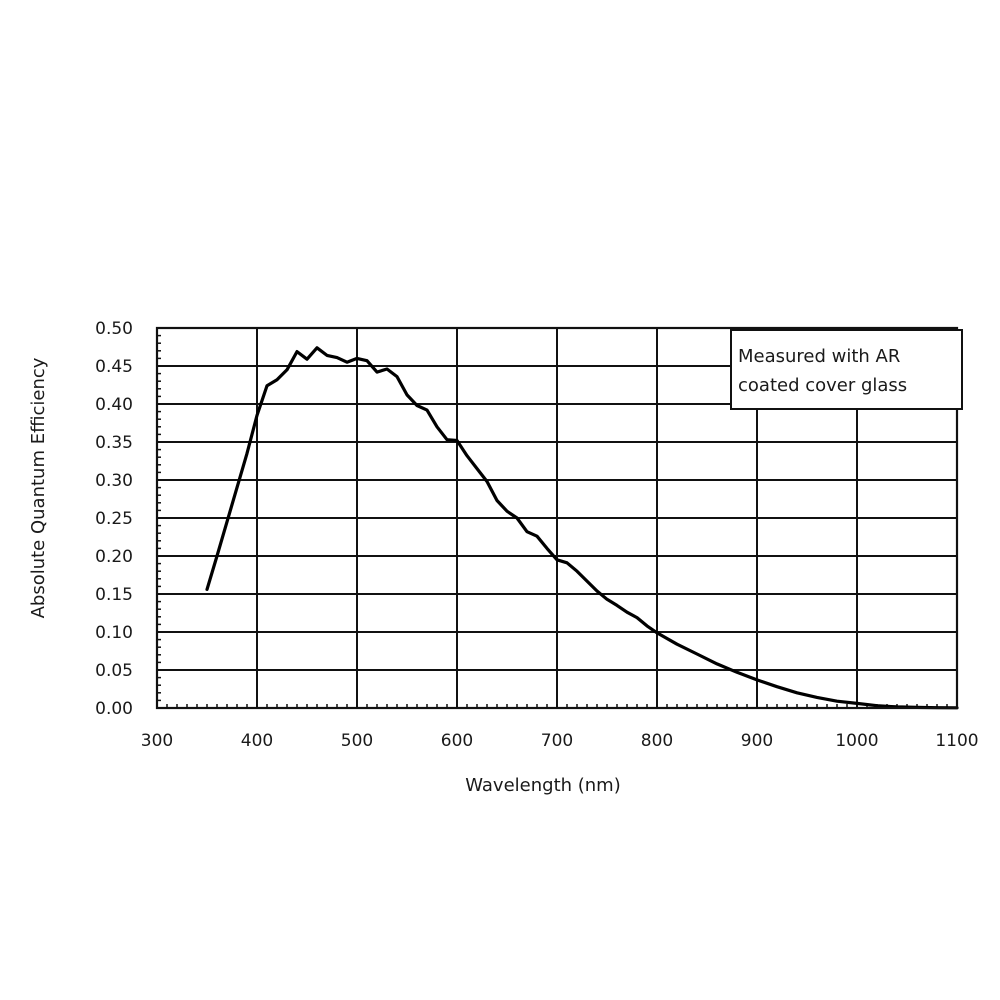 Image resolution: width=1000 pixels, height=1000 pixels. I want to click on annotation-box: Measured with AR coated cover glass, so click(846, 369).